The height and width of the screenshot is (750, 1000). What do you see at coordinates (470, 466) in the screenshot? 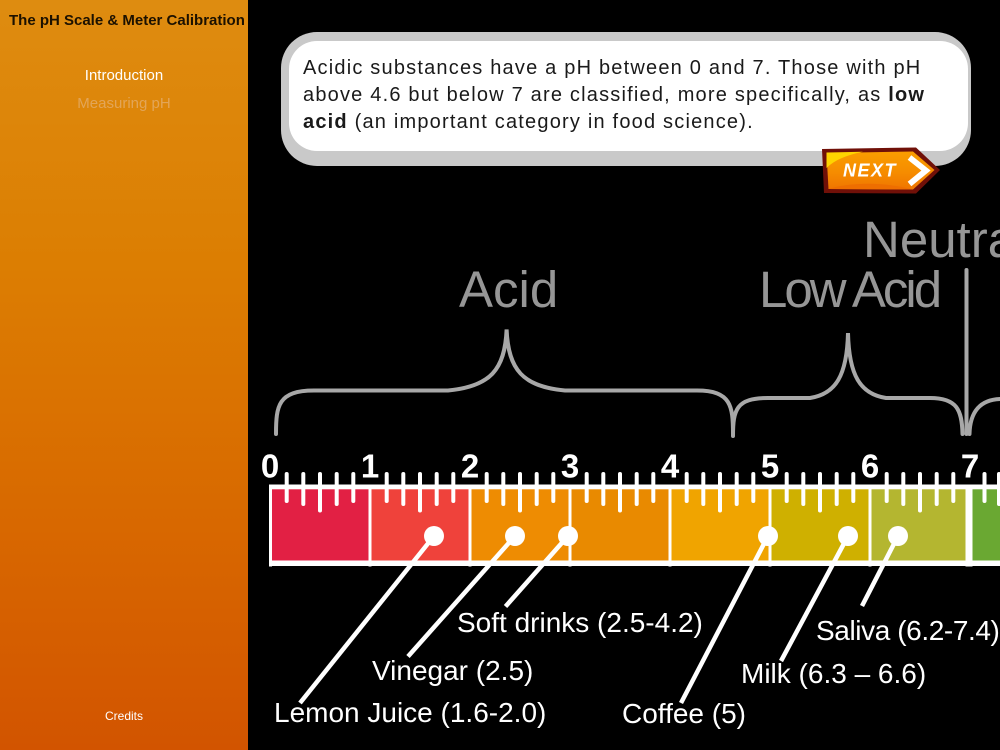
I see `svg-text: 2` at bounding box center [470, 466].